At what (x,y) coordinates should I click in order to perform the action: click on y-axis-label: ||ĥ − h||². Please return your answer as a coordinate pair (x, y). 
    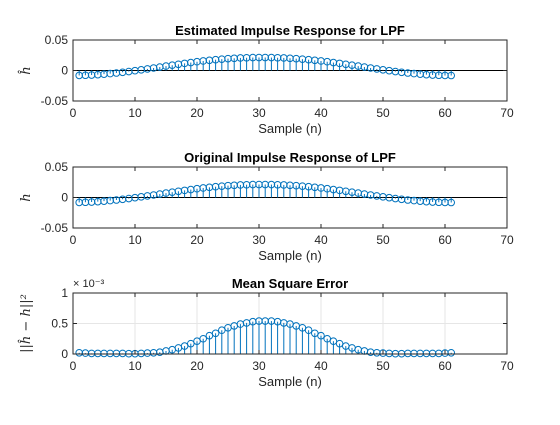
    Looking at the image, I should click on (26, 323).